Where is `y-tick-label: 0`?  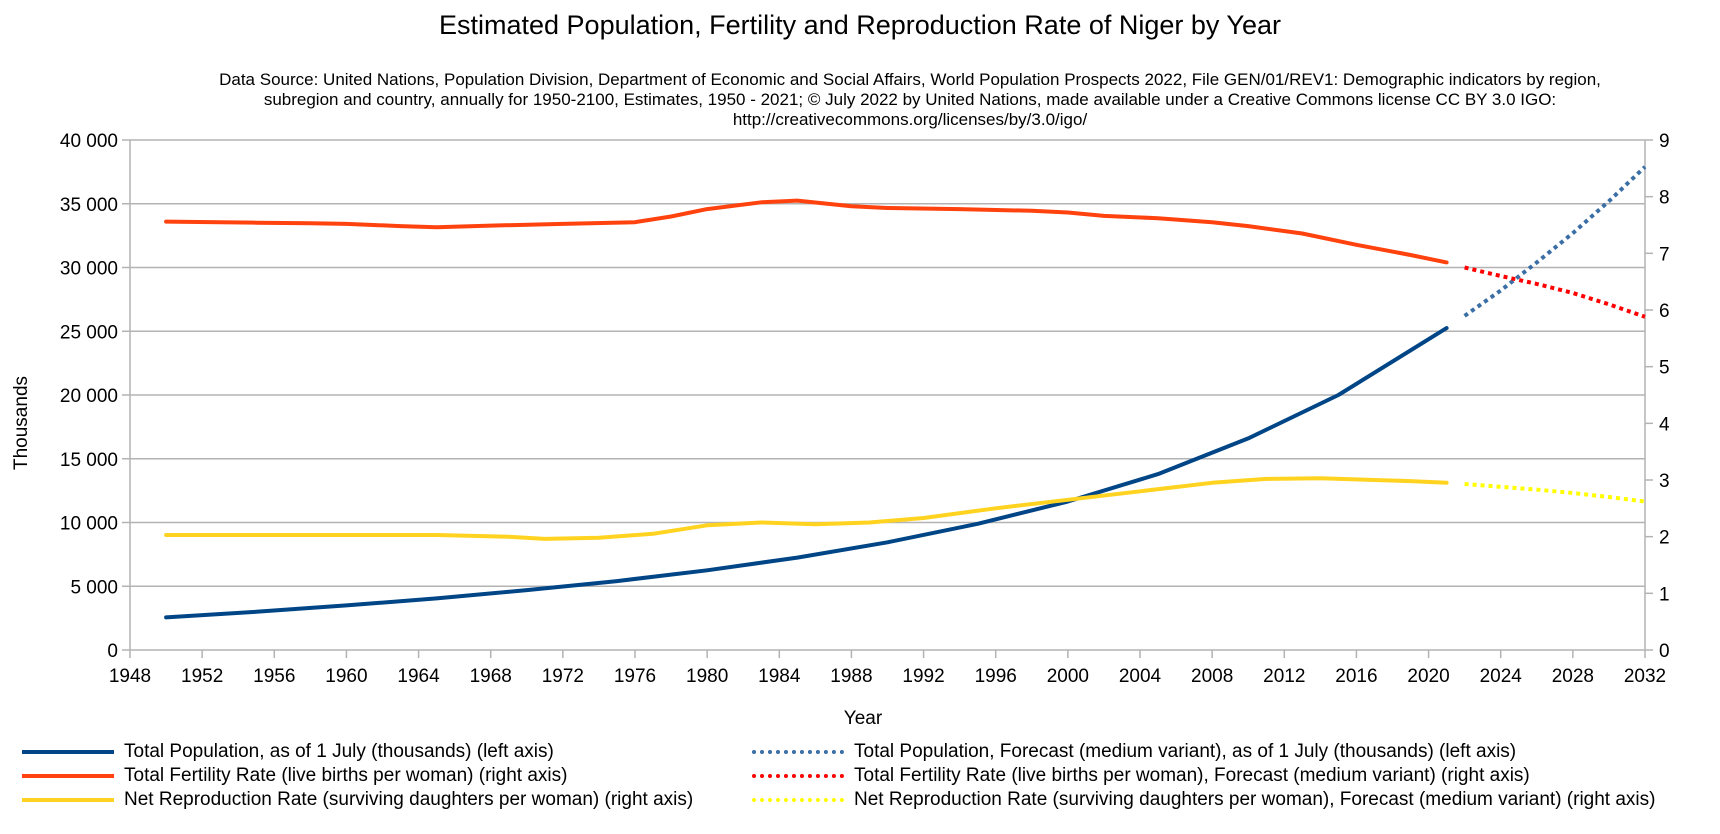
y-tick-label: 0 is located at coordinates (112, 651).